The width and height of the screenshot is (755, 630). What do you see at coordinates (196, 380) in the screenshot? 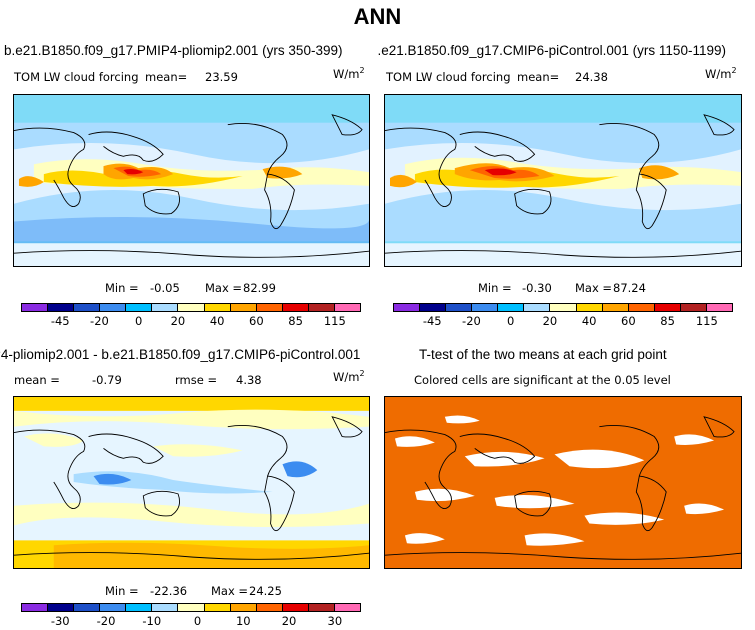
I see `panel3-rmse-label: rmse =` at bounding box center [196, 380].